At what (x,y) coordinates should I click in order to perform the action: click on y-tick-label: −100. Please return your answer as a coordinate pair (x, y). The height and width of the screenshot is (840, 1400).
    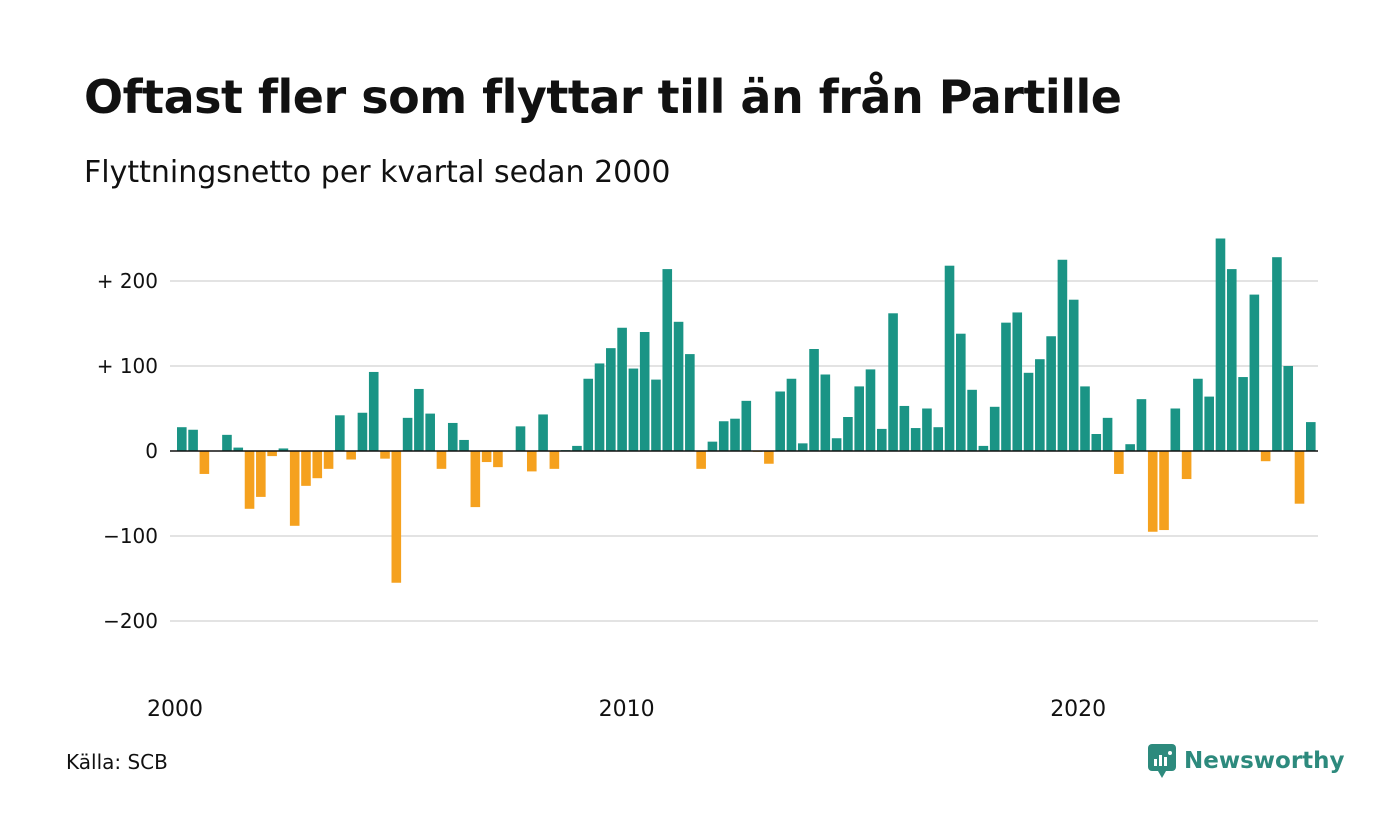
    Looking at the image, I should click on (130, 536).